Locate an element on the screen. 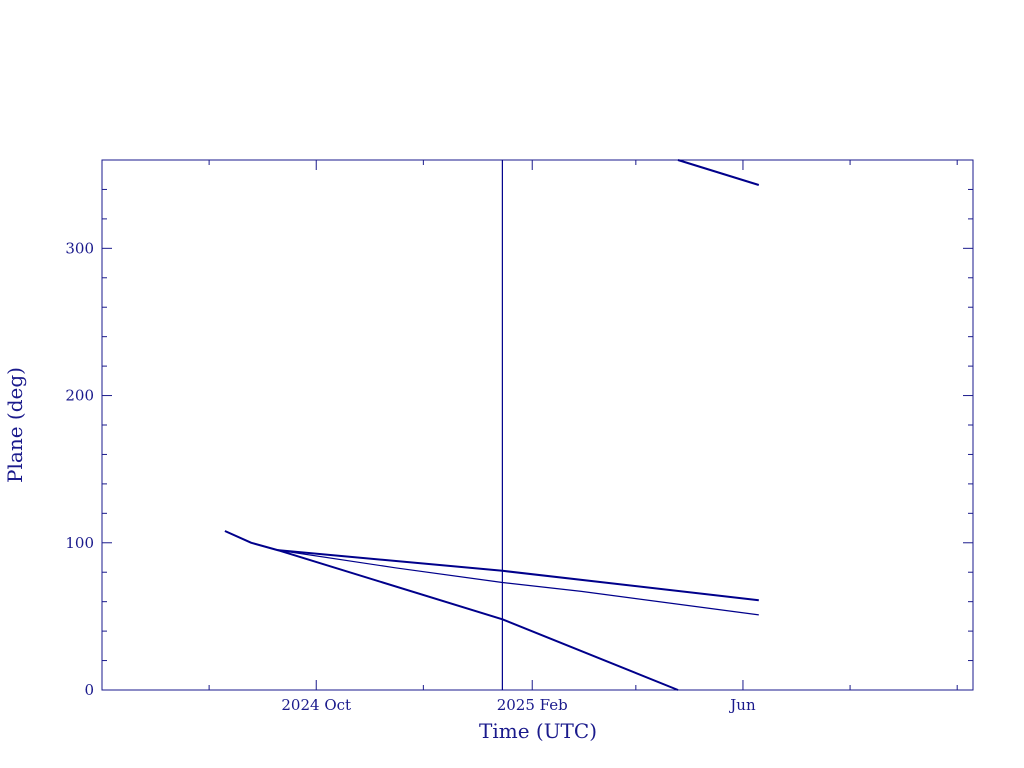  y-axis-title: Plane (deg) is located at coordinates (15, 425).